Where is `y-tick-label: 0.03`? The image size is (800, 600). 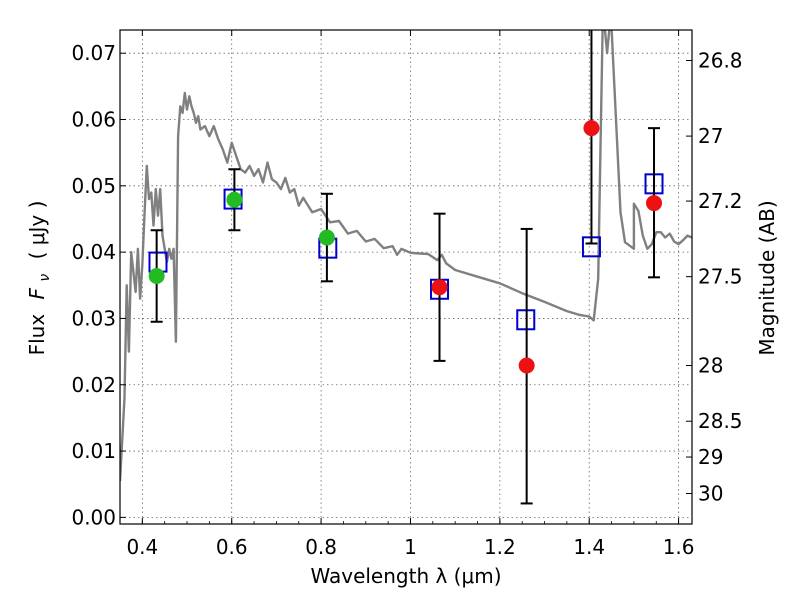
y-tick-label: 0.03 is located at coordinates (93, 318).